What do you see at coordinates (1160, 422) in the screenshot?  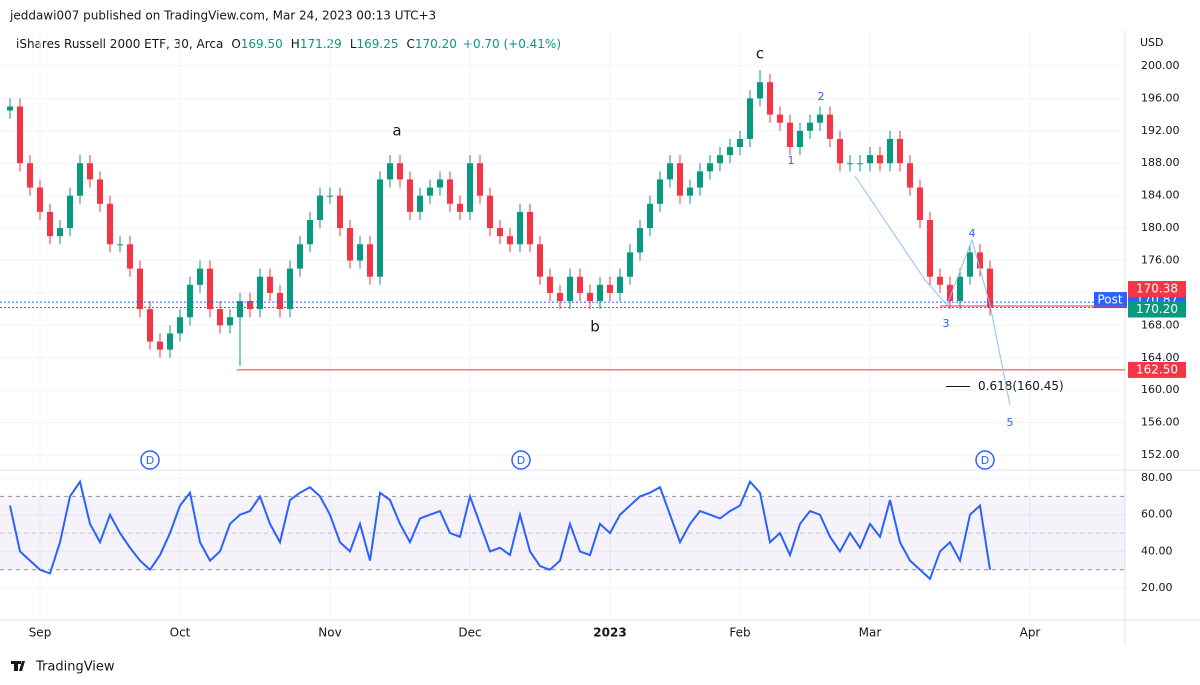 I see `y-tick-label: 156.00` at bounding box center [1160, 422].